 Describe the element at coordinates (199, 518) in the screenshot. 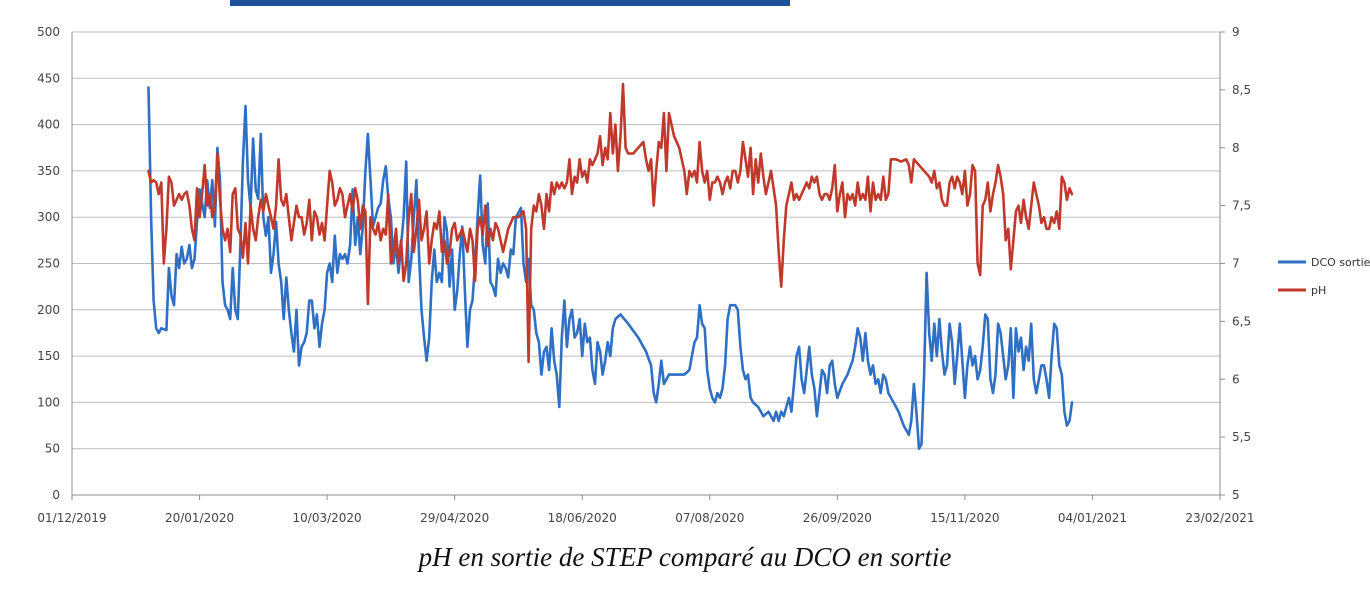

I see `x-tick-label: 20/01/2020` at that location.